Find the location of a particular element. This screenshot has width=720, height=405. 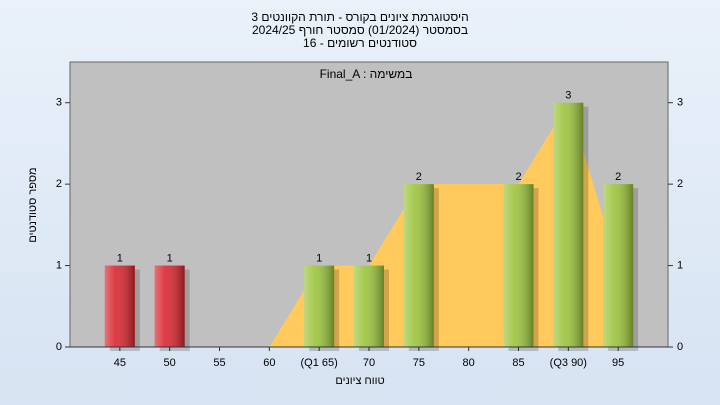

y-tick-label: 2 is located at coordinates (59, 184).